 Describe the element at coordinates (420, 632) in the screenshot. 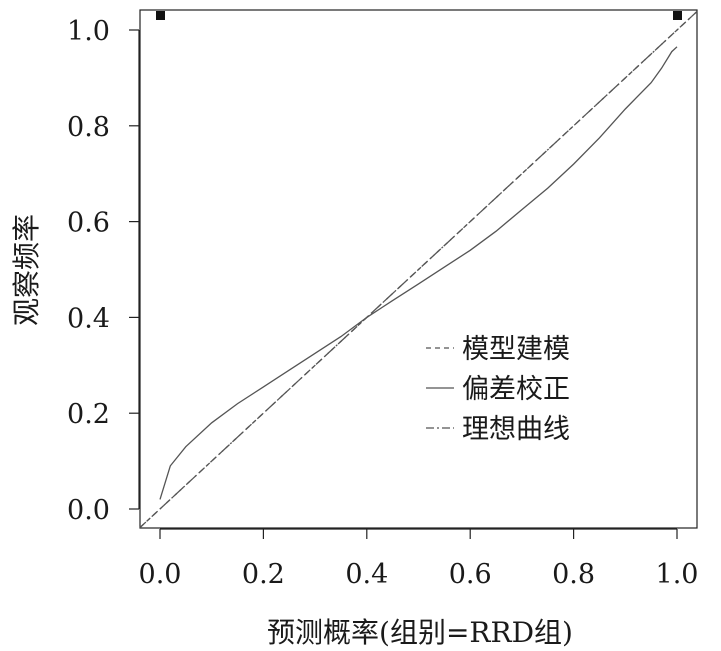

I see `x-axis-label: 预测概率(组别=RRD组)` at that location.